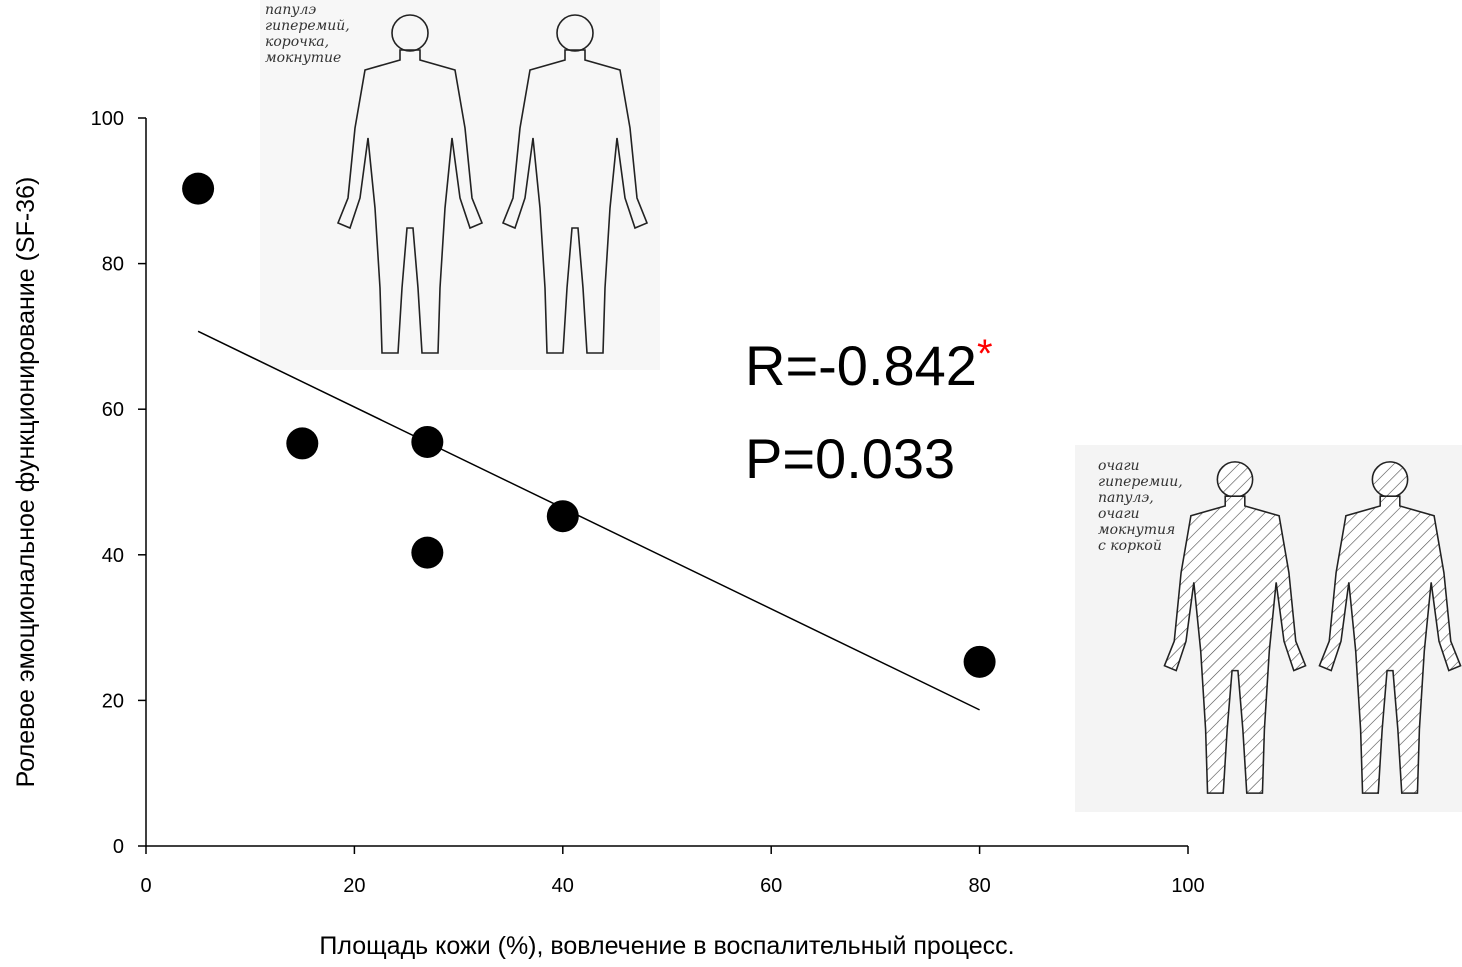 The width and height of the screenshot is (1462, 967). Describe the element at coordinates (303, 58) in the screenshot. I see `note-line: мокнутие` at that location.